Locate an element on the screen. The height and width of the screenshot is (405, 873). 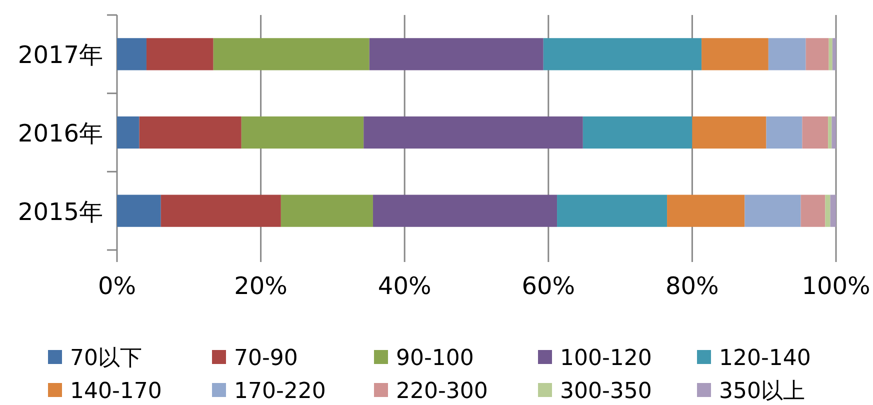
x-tick-label: 80% is located at coordinates (692, 286).